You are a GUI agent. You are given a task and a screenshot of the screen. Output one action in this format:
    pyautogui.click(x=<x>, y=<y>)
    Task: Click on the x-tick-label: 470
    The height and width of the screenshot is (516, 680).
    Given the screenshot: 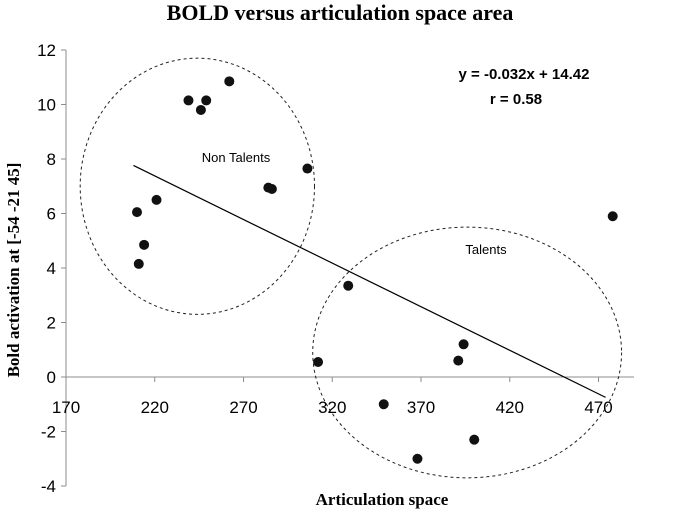 What is the action you would take?
    pyautogui.click(x=598, y=407)
    